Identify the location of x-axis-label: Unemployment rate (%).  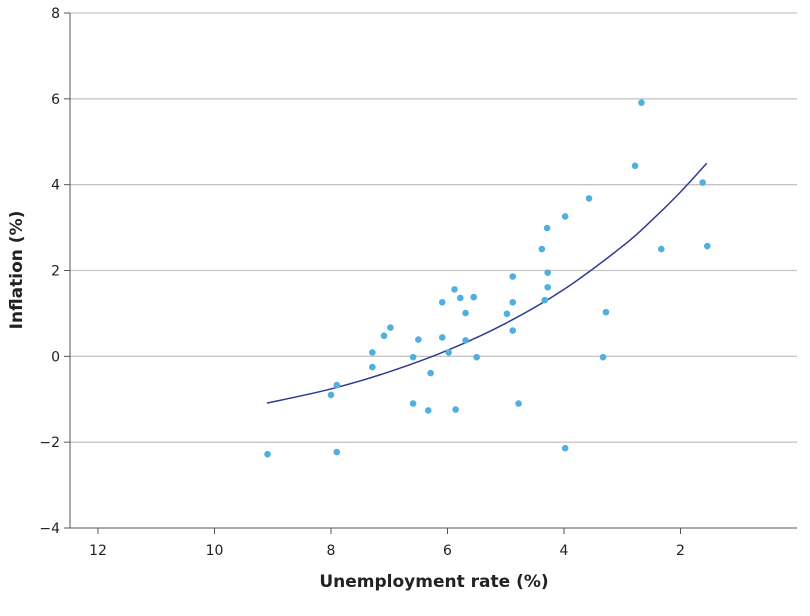
(433, 582).